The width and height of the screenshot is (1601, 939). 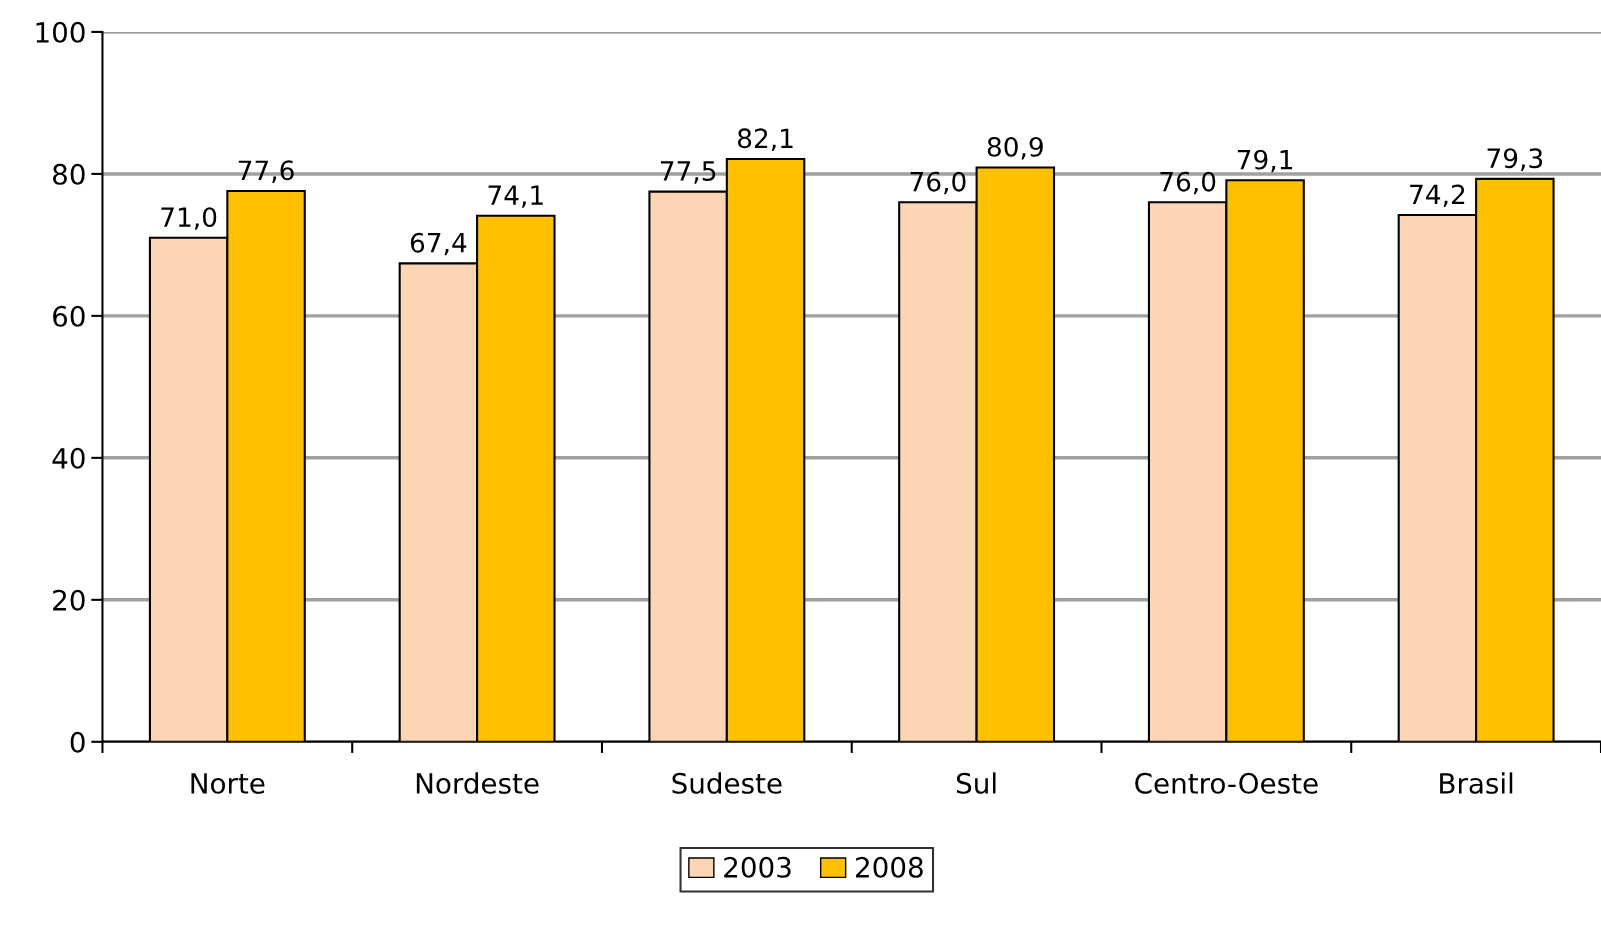 I want to click on data-label: 74,2, so click(x=1437, y=196).